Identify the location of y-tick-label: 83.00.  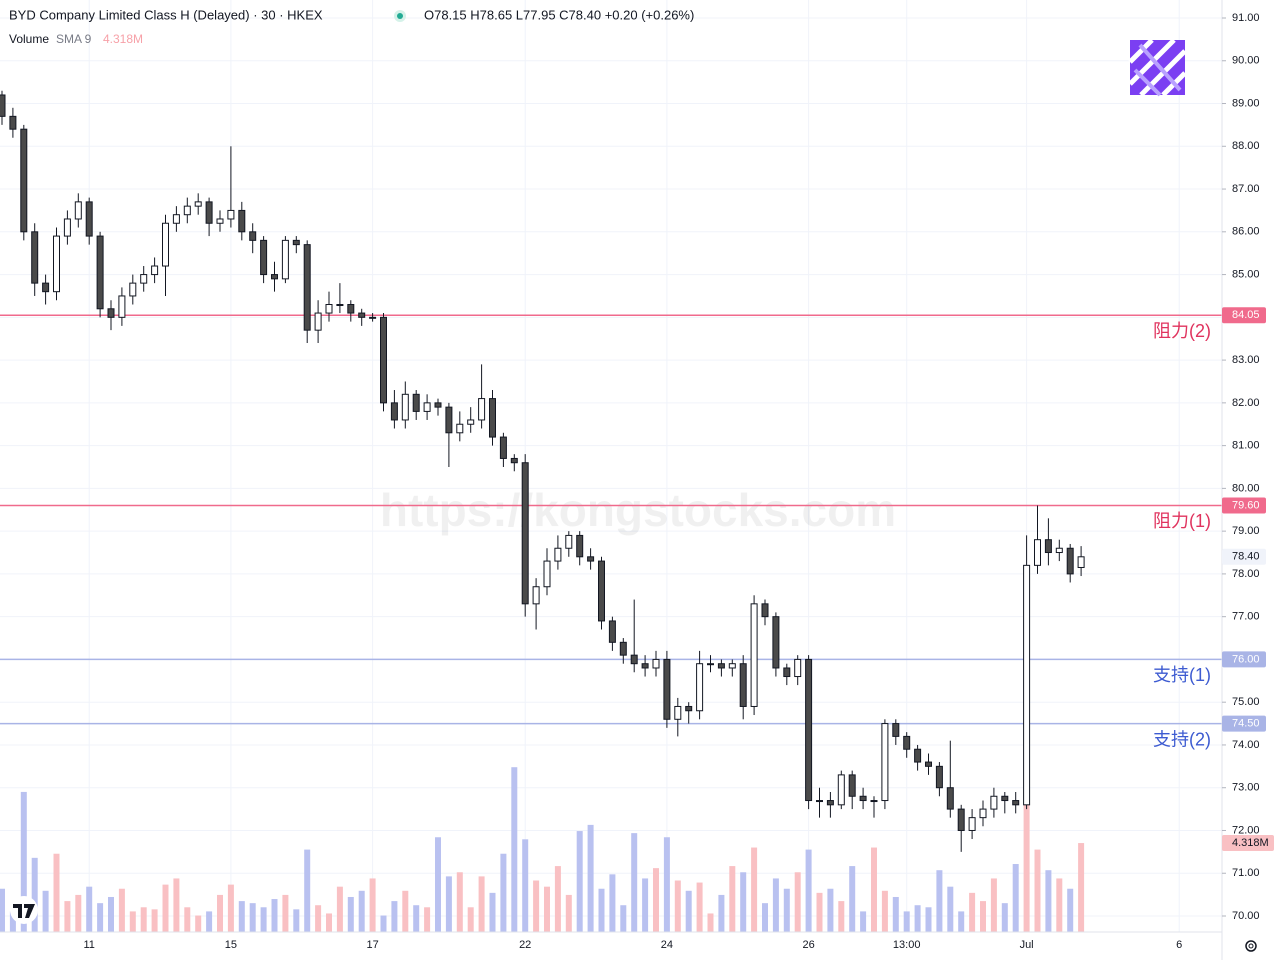
(1246, 360).